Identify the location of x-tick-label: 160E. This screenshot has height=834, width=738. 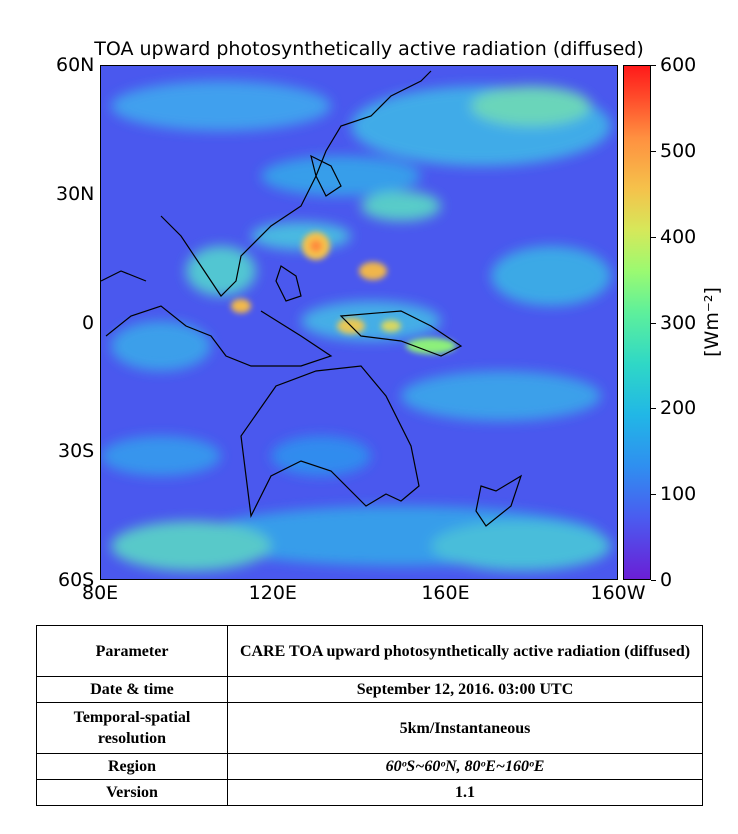
(445, 593).